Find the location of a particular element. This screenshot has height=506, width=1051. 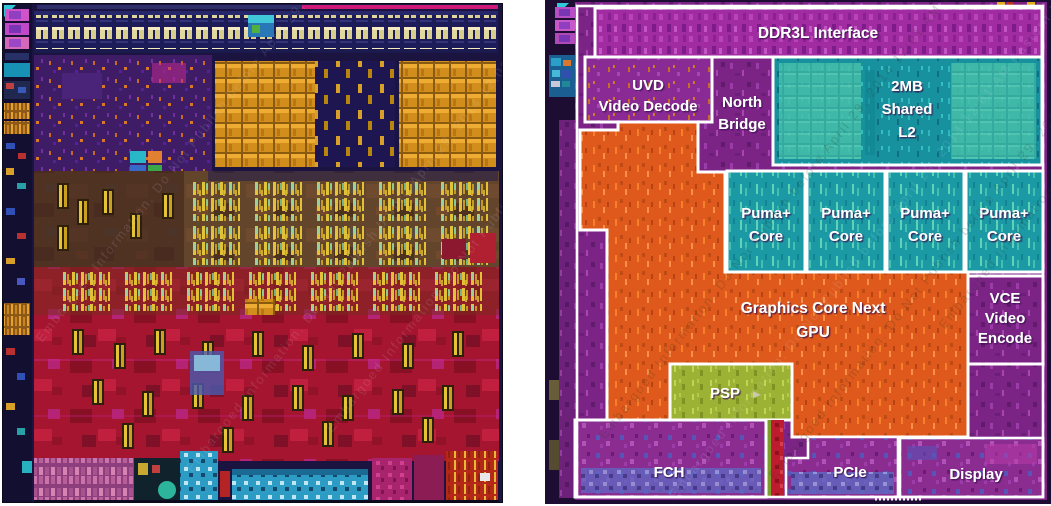

region-l2-cache: 2MB Shared L2 is located at coordinates (907, 111).